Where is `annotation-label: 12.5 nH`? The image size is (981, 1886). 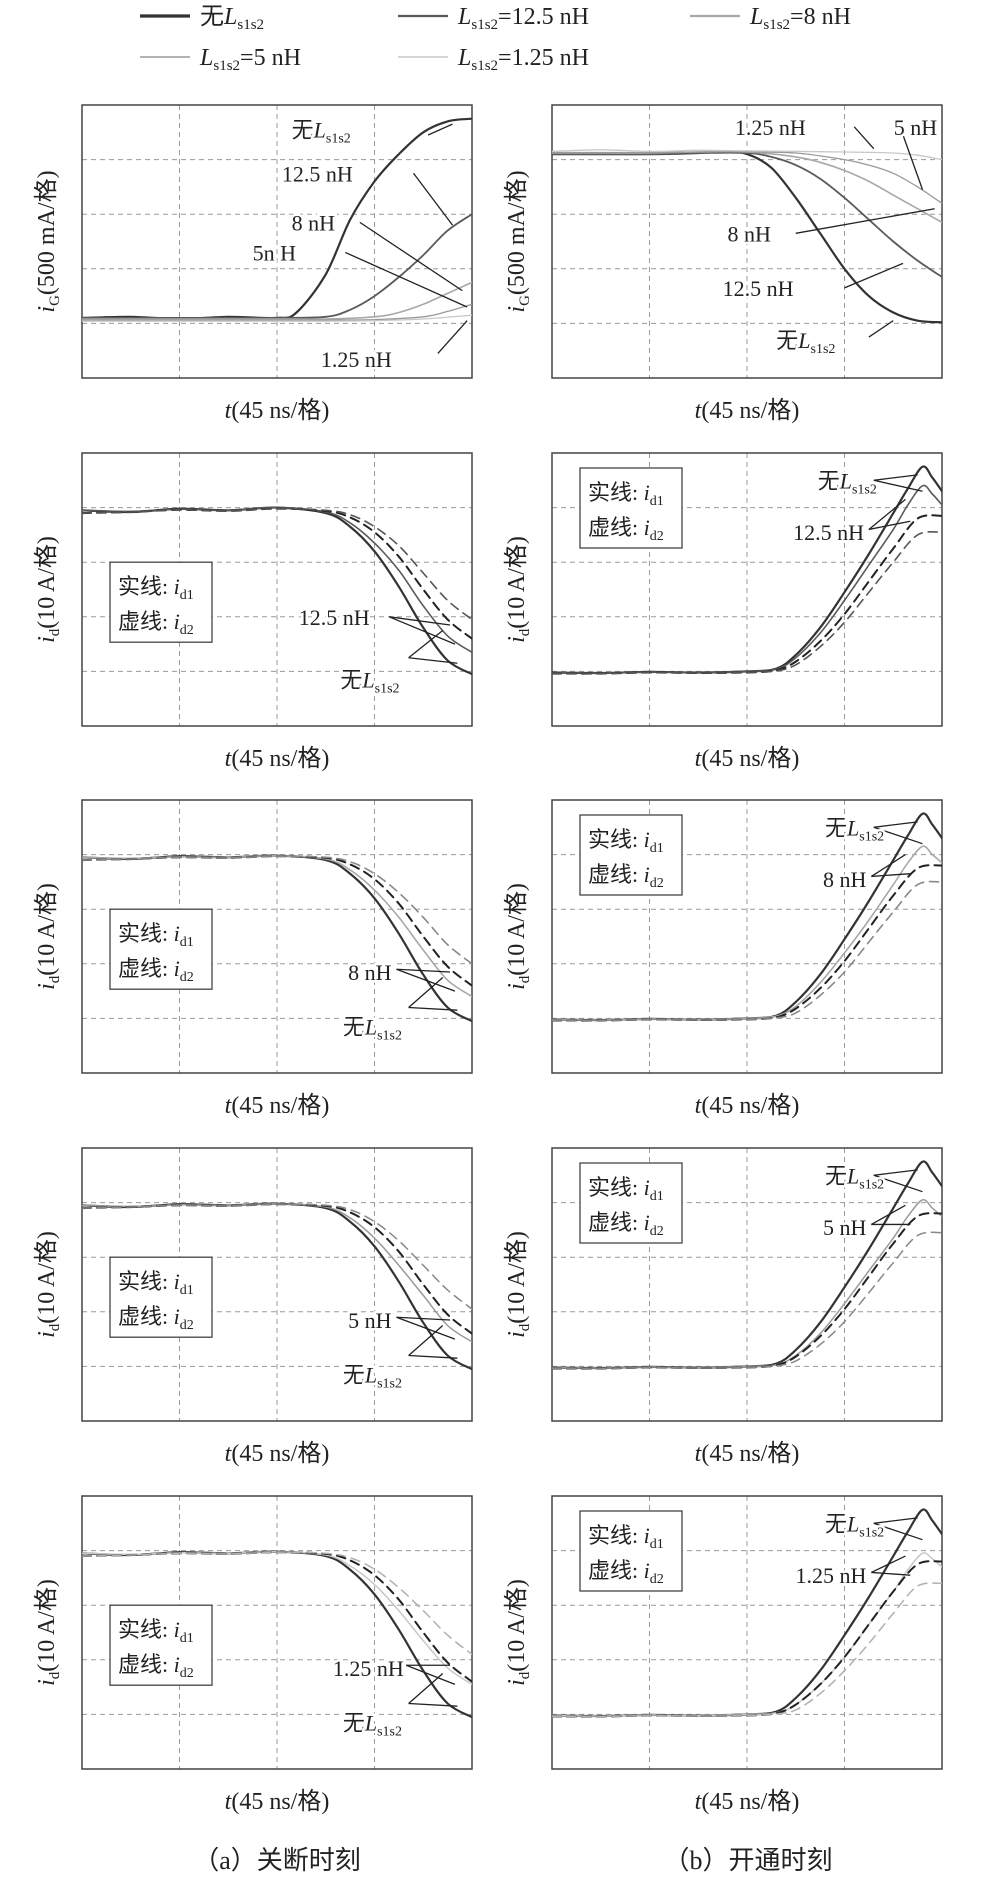
annotation-label: 12.5 nH is located at coordinates (334, 617).